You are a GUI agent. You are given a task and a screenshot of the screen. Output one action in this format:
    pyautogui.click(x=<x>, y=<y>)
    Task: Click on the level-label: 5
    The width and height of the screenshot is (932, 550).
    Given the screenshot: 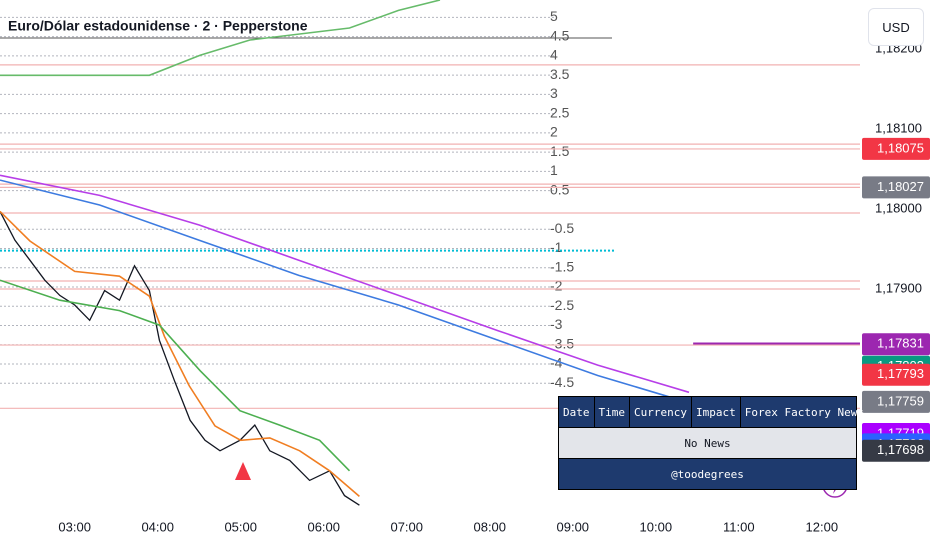 What is the action you would take?
    pyautogui.click(x=554, y=16)
    